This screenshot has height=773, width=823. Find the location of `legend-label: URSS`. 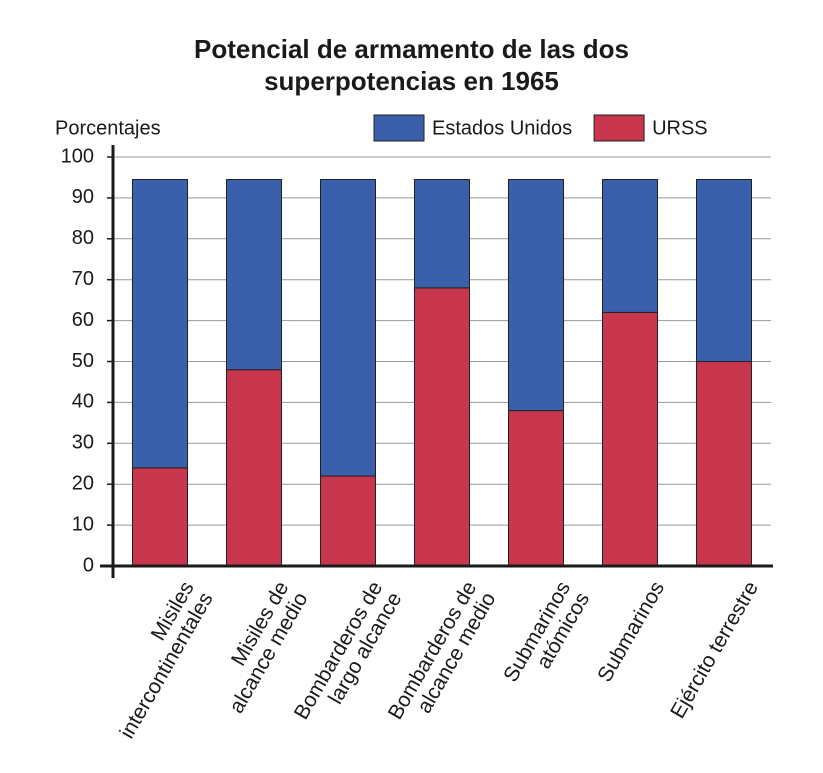

legend-label: URSS is located at coordinates (680, 128).